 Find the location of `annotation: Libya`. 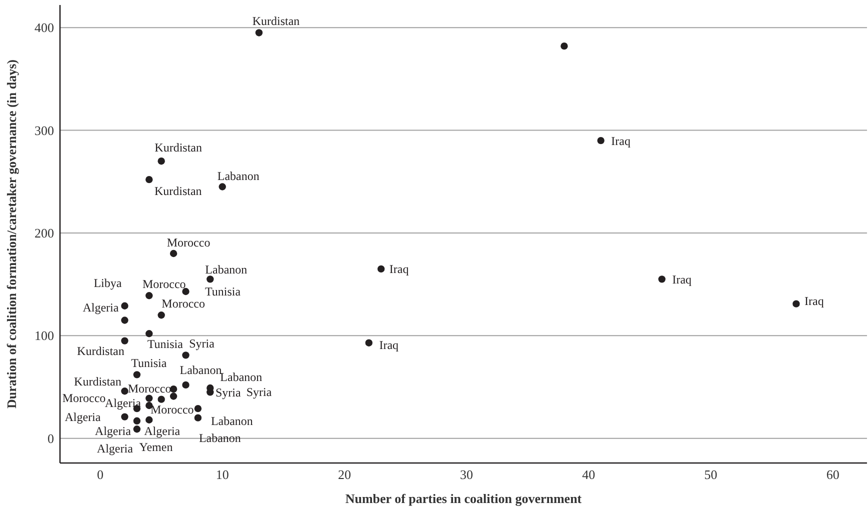

annotation: Libya is located at coordinates (108, 283).